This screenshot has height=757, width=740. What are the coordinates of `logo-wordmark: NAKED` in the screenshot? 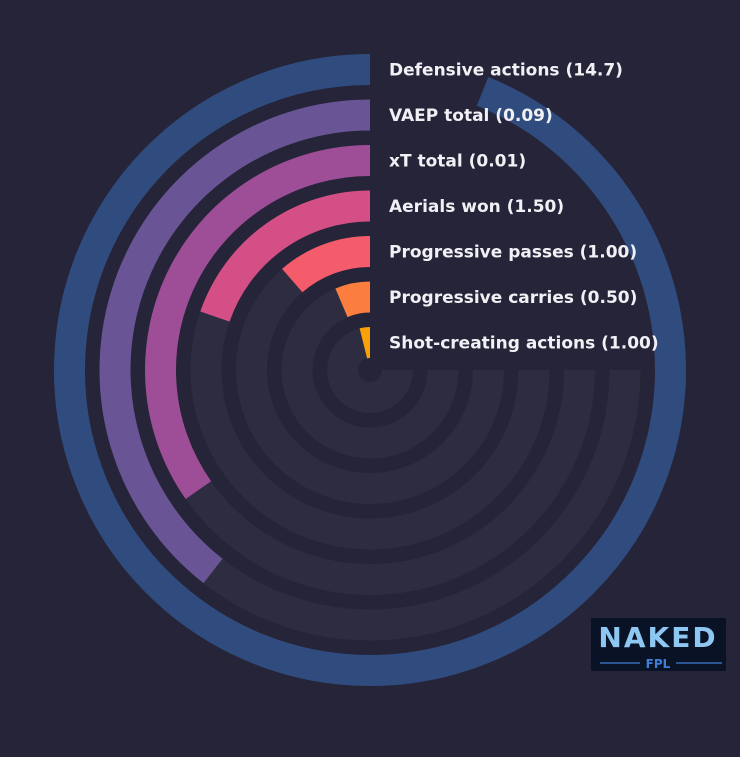 It's located at (657, 637).